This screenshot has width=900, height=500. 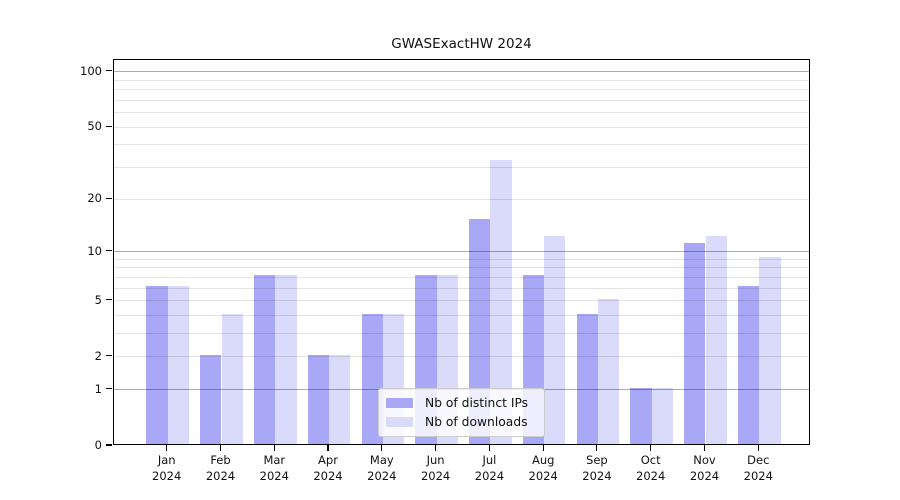 What do you see at coordinates (167, 448) in the screenshot?
I see `x-tick-jan` at bounding box center [167, 448].